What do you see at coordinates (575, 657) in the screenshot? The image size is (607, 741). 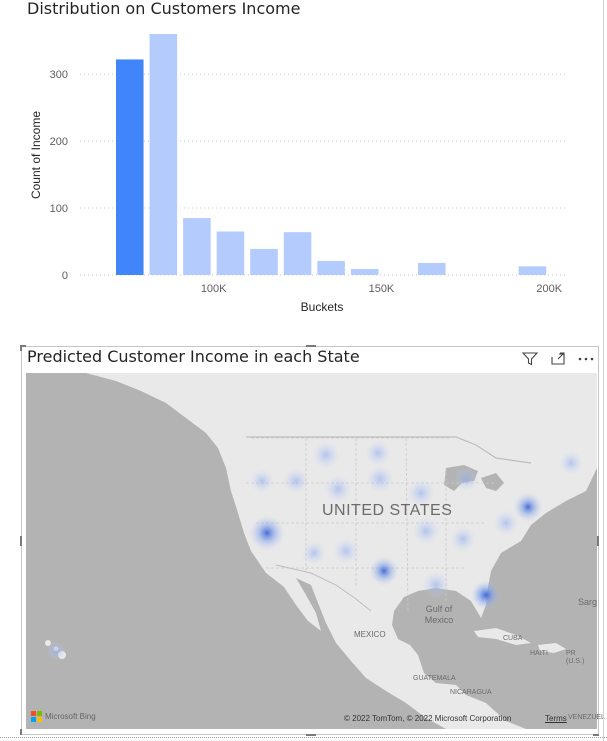 I see `map-label-pr: PR (U.S.)` at bounding box center [575, 657].